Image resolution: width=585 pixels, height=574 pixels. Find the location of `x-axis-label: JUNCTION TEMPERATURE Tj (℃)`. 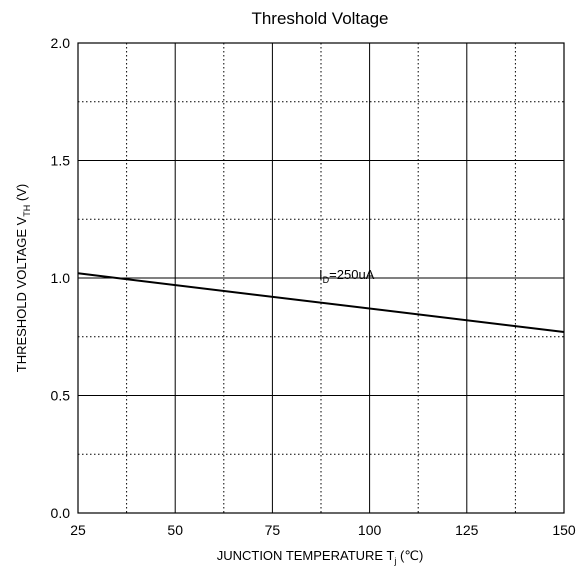

x-axis-label: JUNCTION TEMPERATURE Tj (℃) is located at coordinates (320, 557).